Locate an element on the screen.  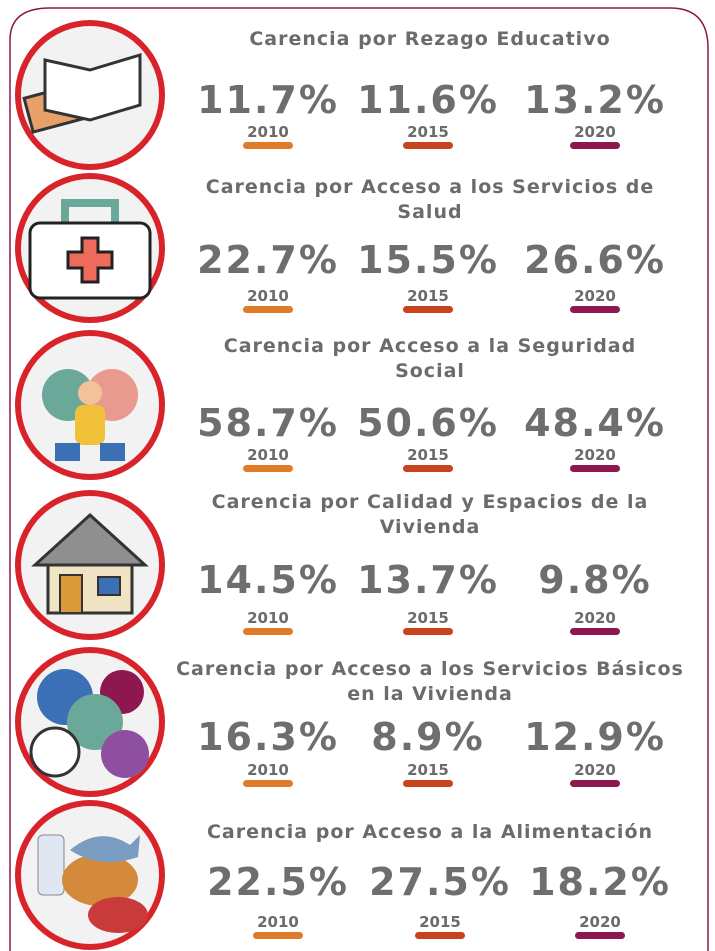
percentage: 22.5% is located at coordinates (278, 882).